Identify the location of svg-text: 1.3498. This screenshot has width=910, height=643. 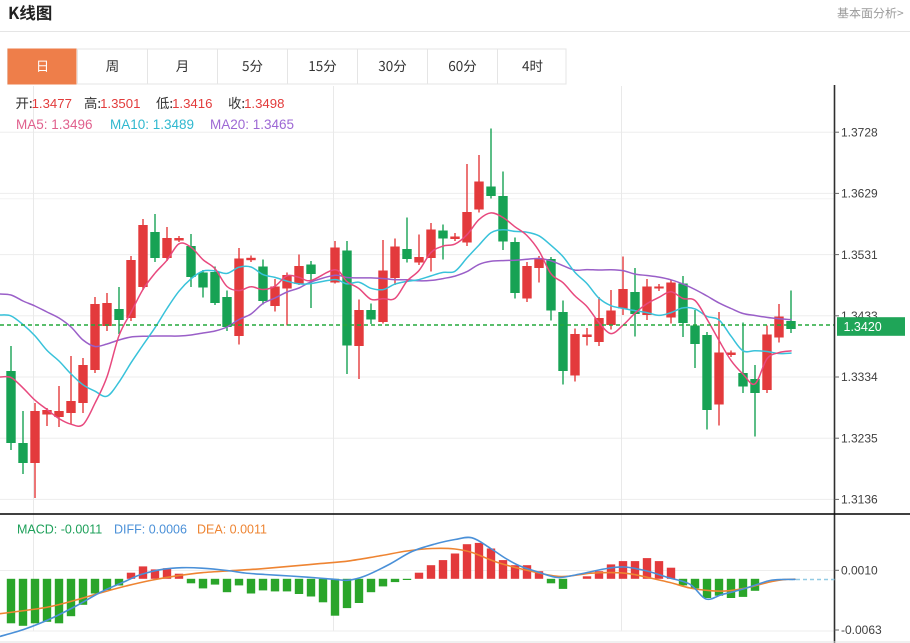
(264, 103).